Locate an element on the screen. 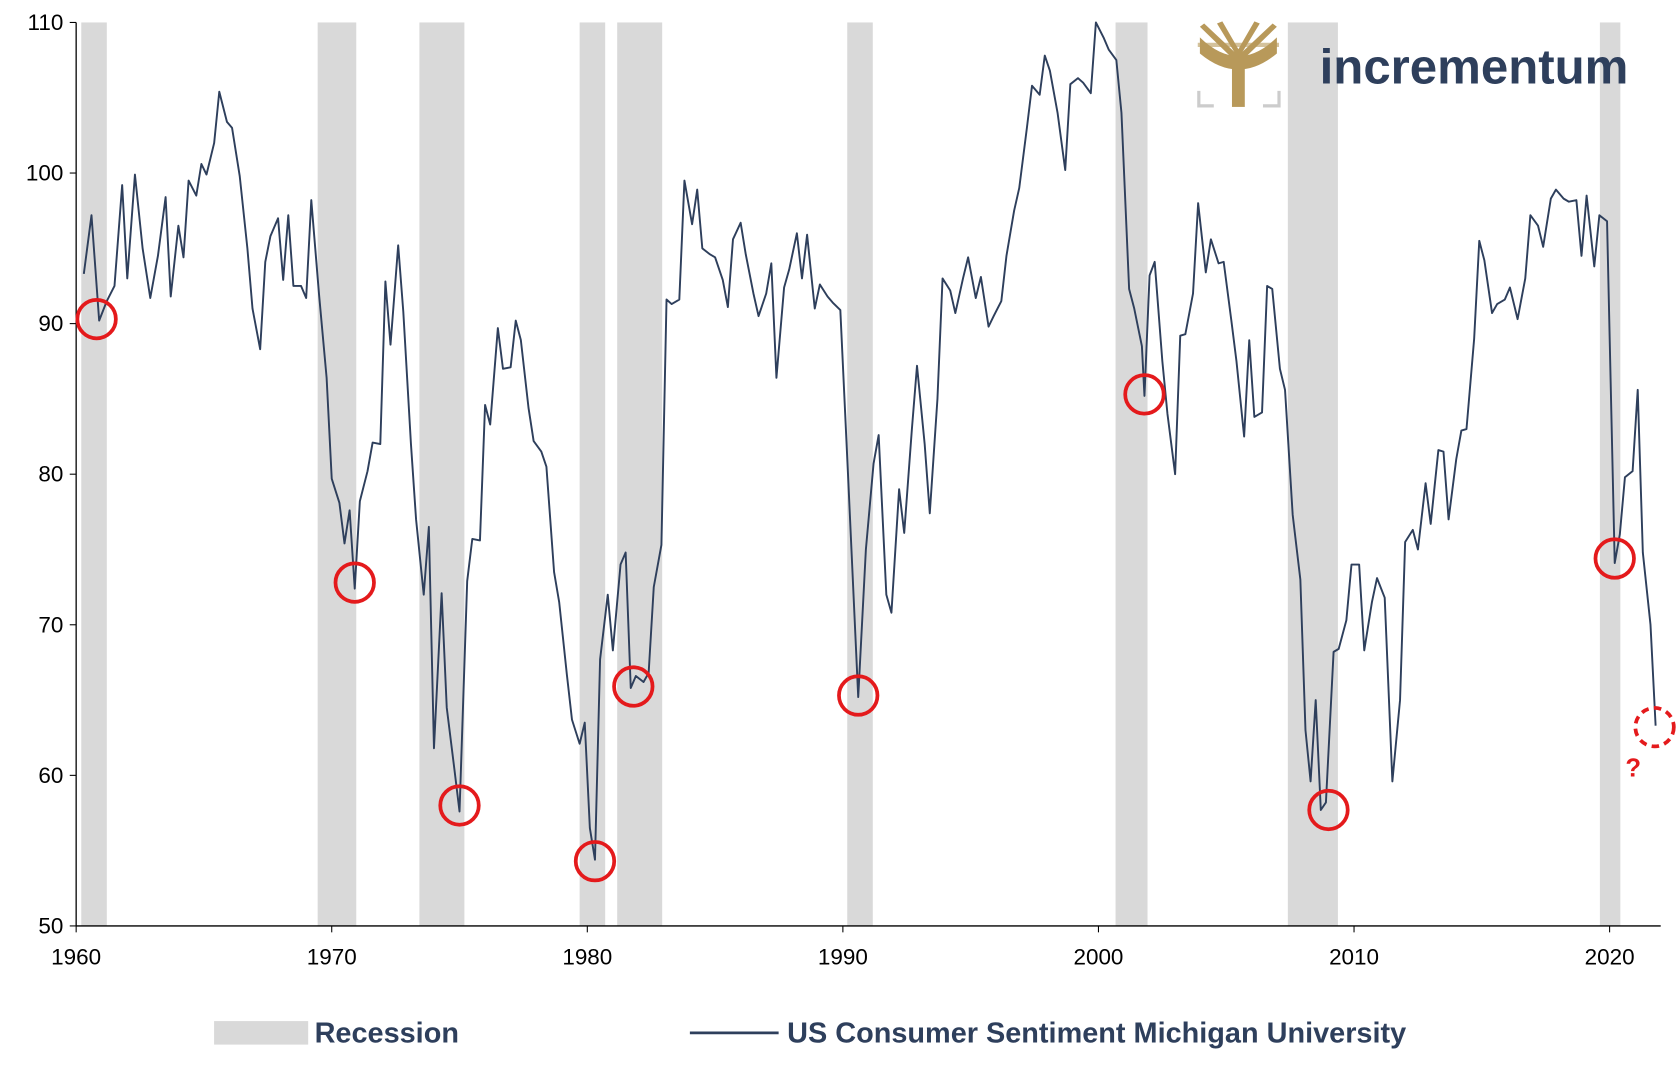 The height and width of the screenshot is (1066, 1677). x-tick-label: 2000 is located at coordinates (1098, 956).